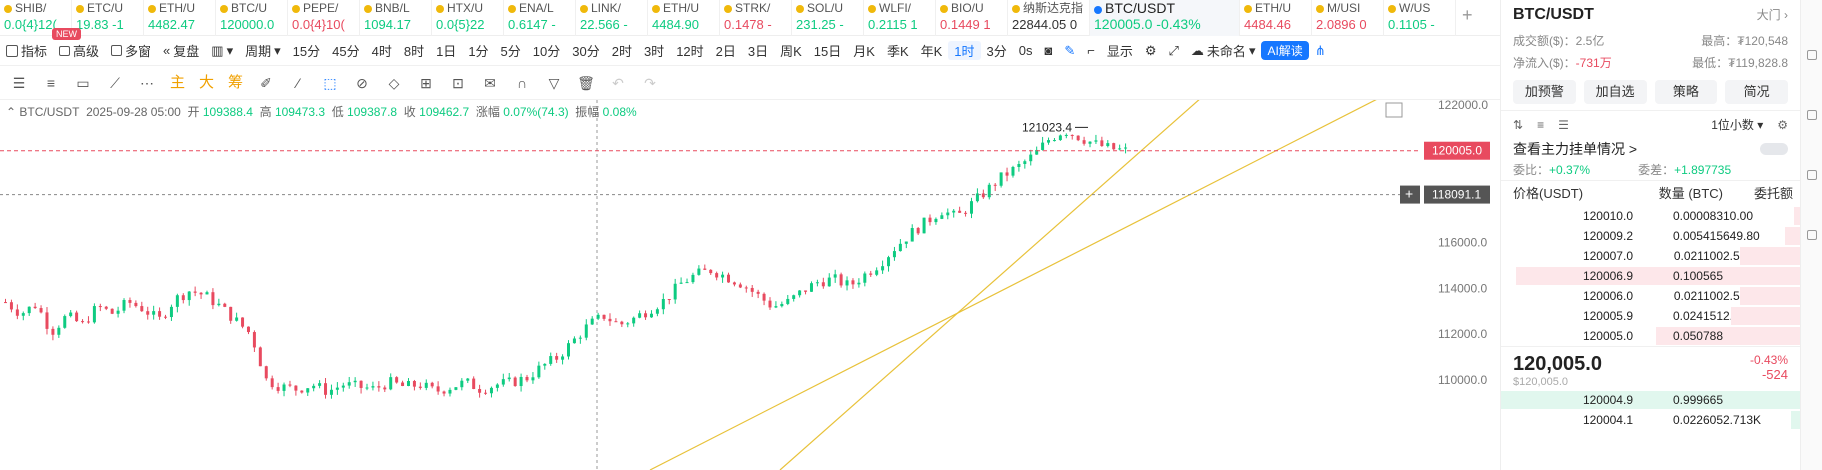 The image size is (1822, 470). I want to click on interval-option: 2时, so click(621, 51).